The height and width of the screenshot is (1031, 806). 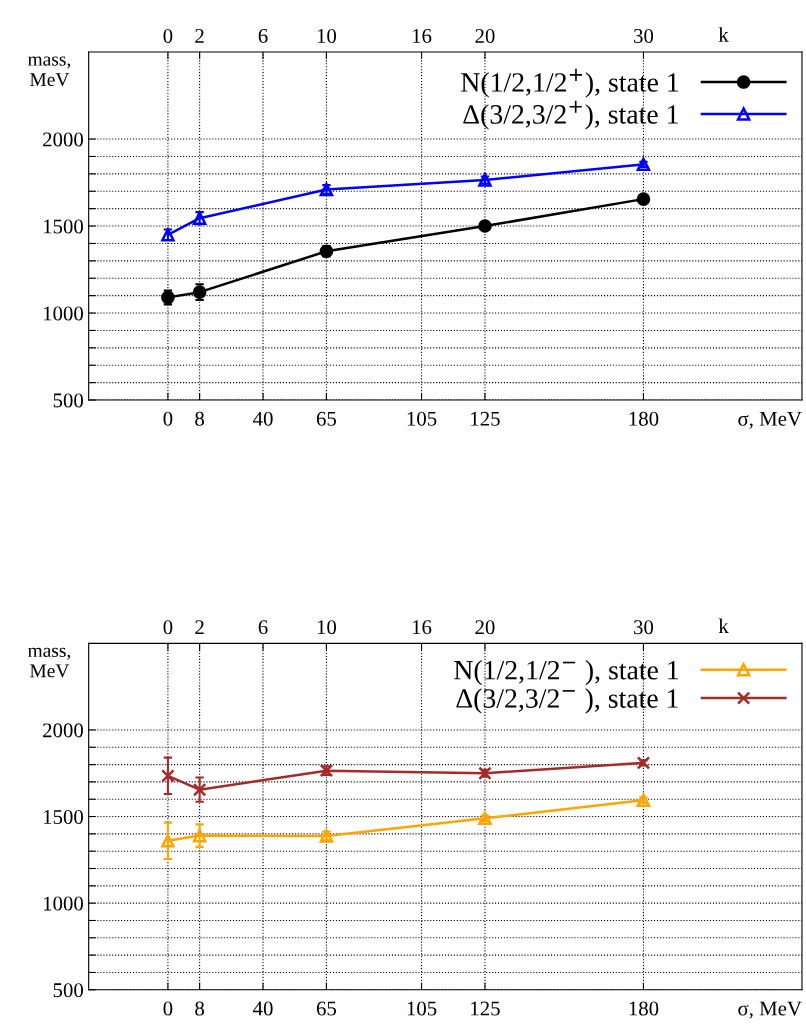 I want to click on legend-label: N(1/2,1/2$^{−}$ ), state 1, so click(x=566, y=673).